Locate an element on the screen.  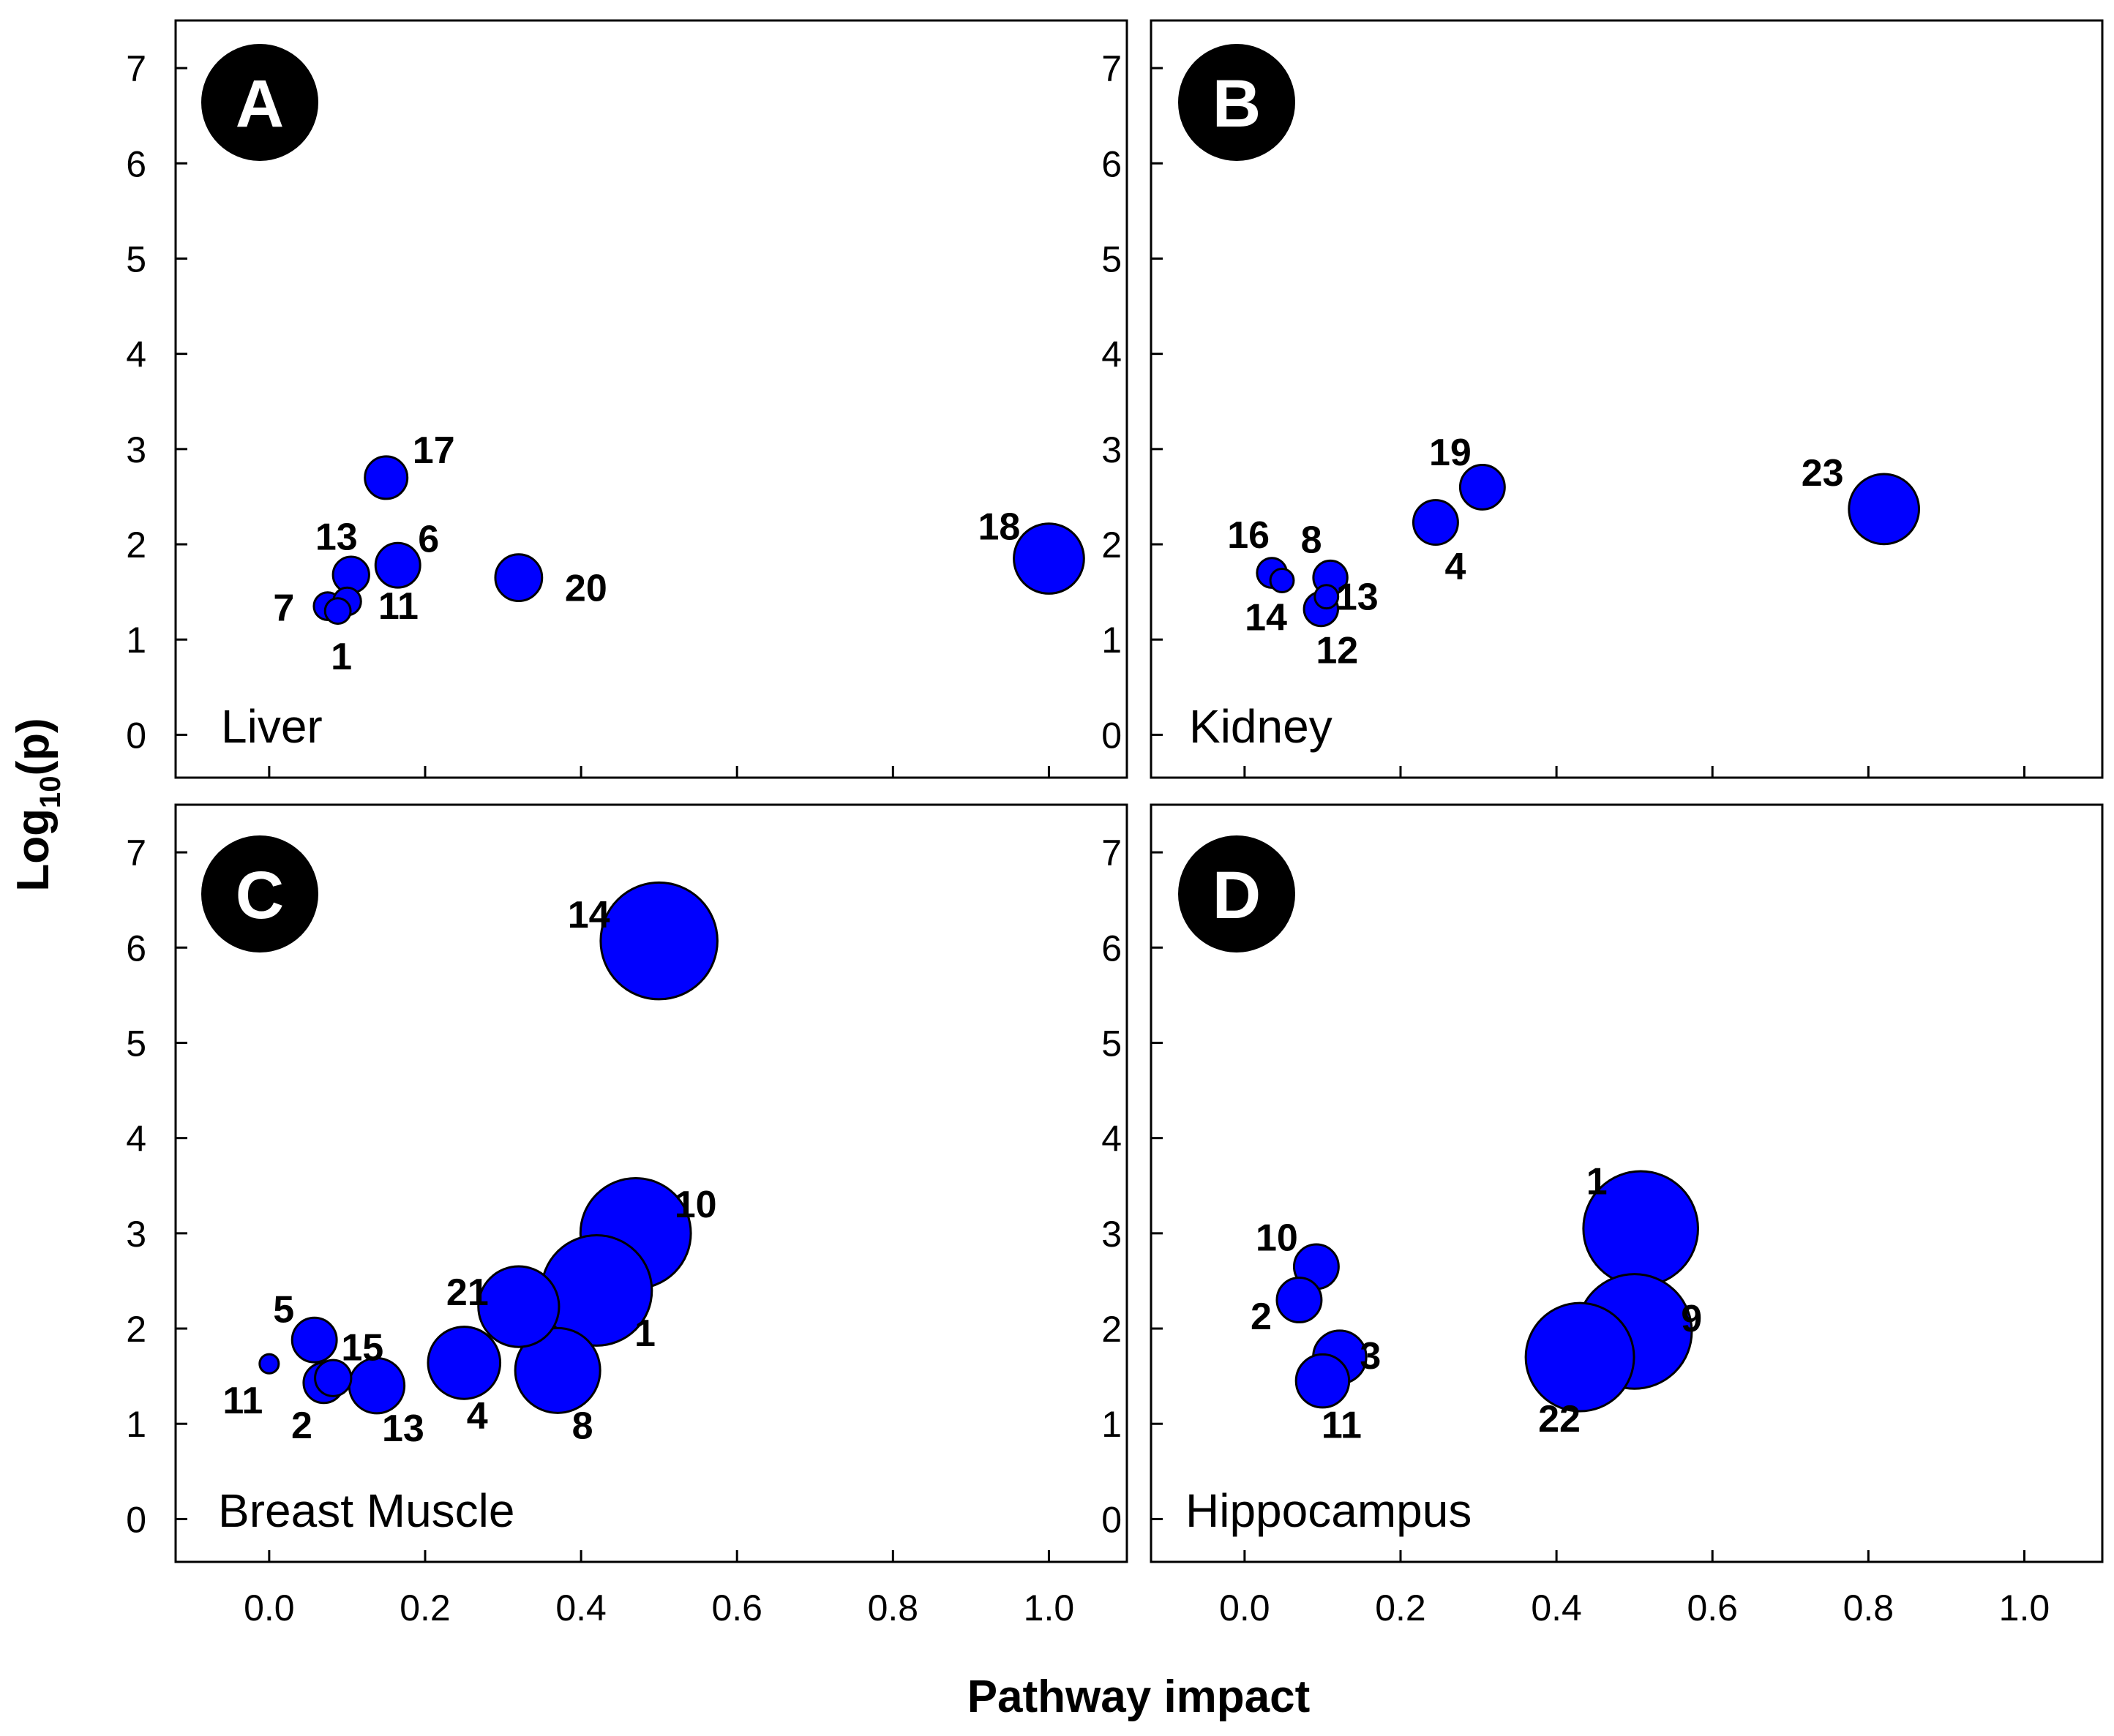
tissue-label: Breast Muscle is located at coordinates (366, 1510).